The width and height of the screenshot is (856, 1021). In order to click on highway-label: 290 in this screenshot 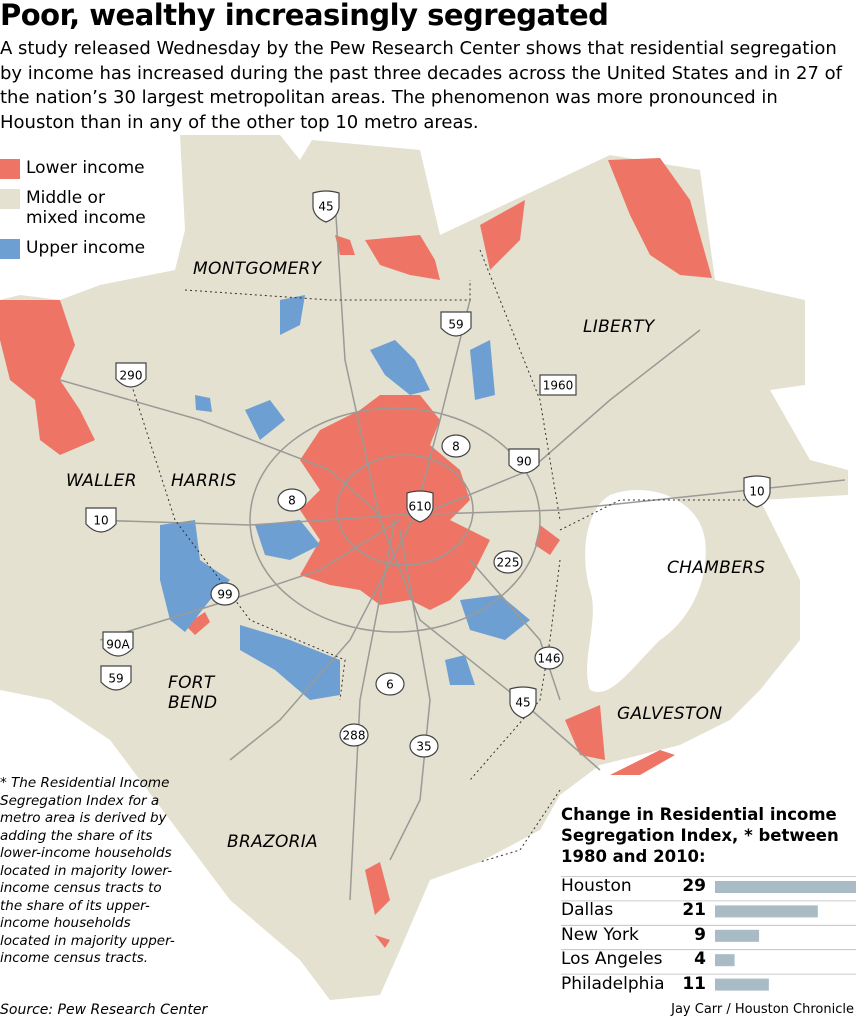, I will do `click(131, 376)`.